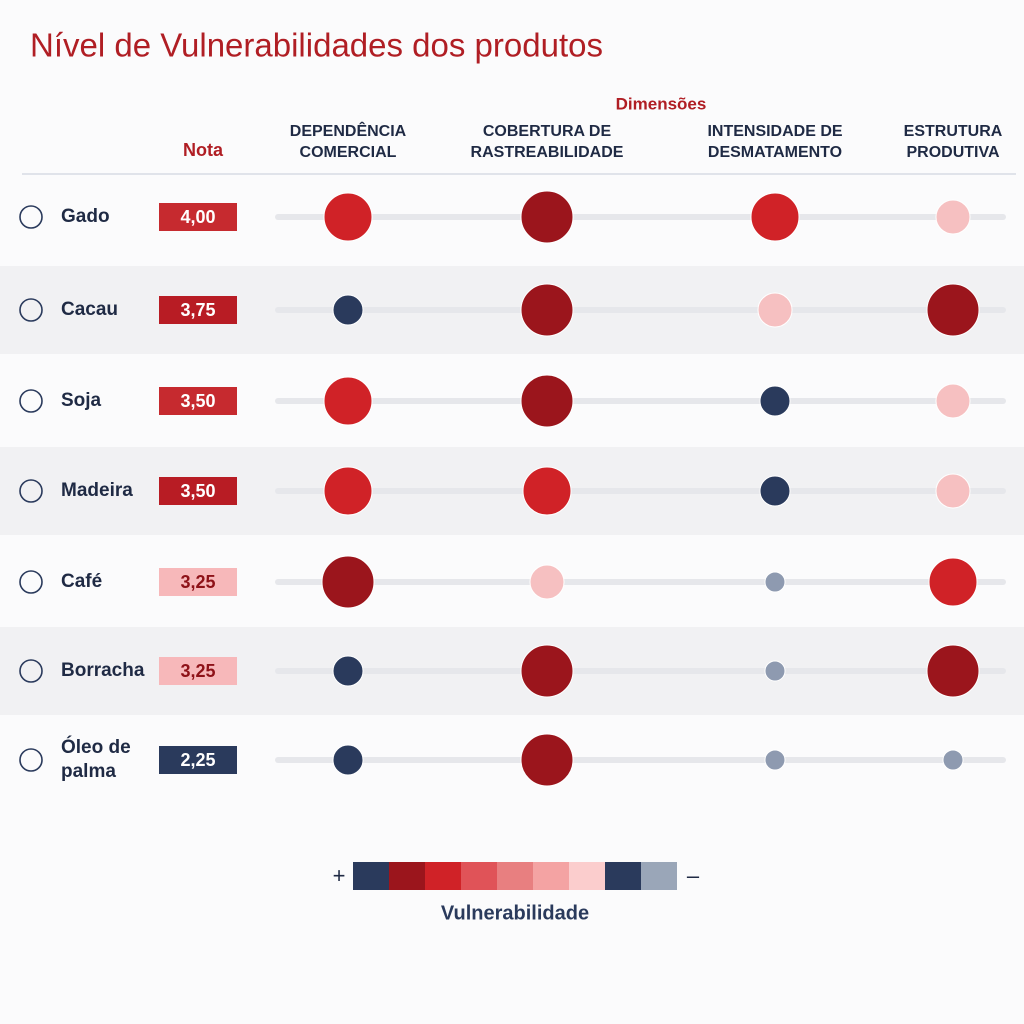 Image resolution: width=1024 pixels, height=1024 pixels. Describe the element at coordinates (96, 747) in the screenshot. I see `product-name: Óleo de` at that location.